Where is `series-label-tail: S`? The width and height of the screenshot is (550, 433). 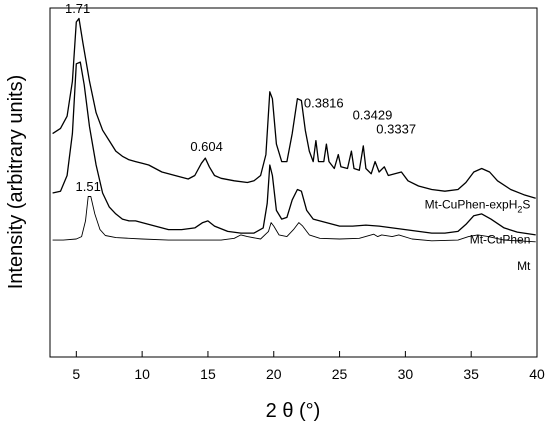 series-label-tail: S is located at coordinates (526, 205).